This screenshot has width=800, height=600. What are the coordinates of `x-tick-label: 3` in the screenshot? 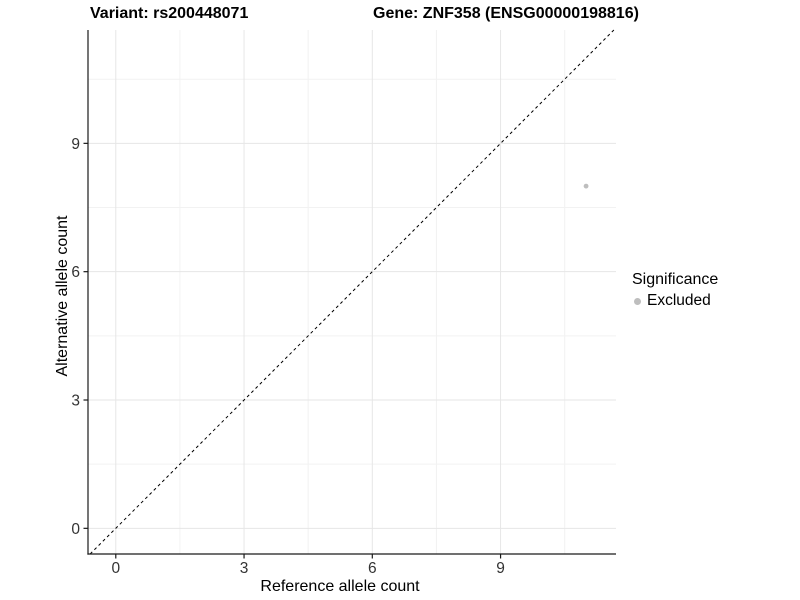 It's located at (244, 568).